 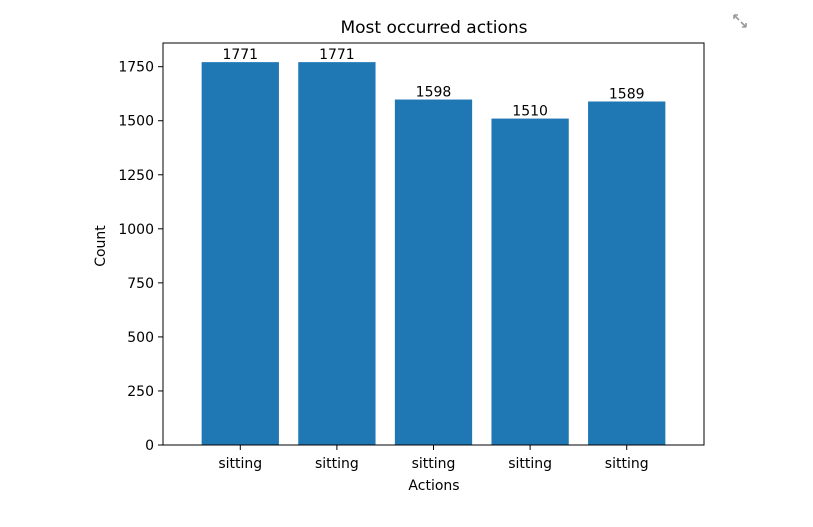 I want to click on y-tick-label-4: 1000, so click(x=136, y=230).